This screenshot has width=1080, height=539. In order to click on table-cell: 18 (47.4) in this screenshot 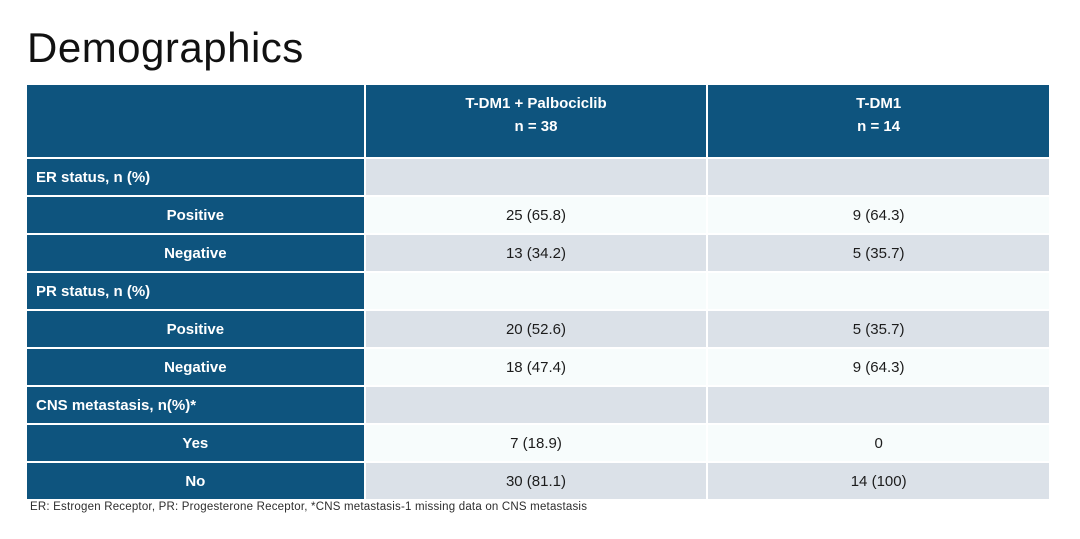, I will do `click(536, 367)`.